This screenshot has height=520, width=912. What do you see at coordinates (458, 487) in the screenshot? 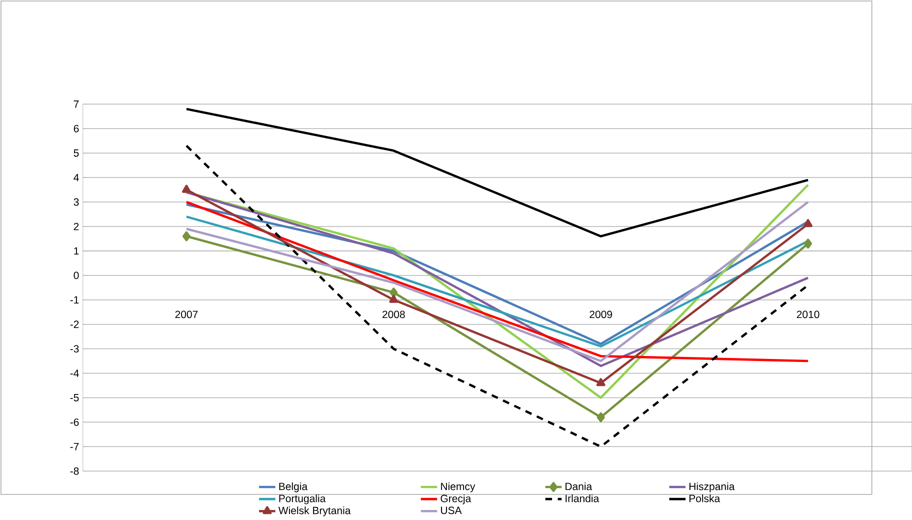
I see `legend-label: Niemcy` at bounding box center [458, 487].